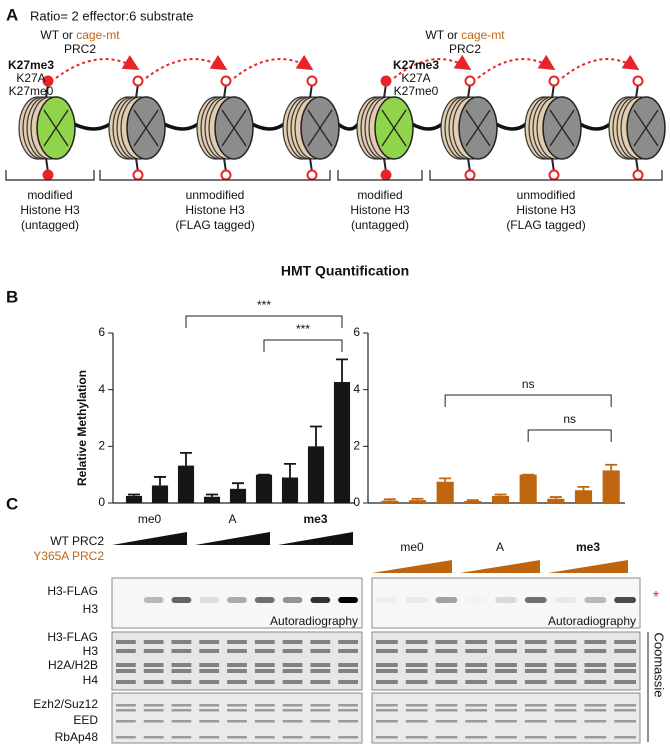 Image resolution: width=670 pixels, height=746 pixels. I want to click on gel-row-label: H3, so click(91, 651).